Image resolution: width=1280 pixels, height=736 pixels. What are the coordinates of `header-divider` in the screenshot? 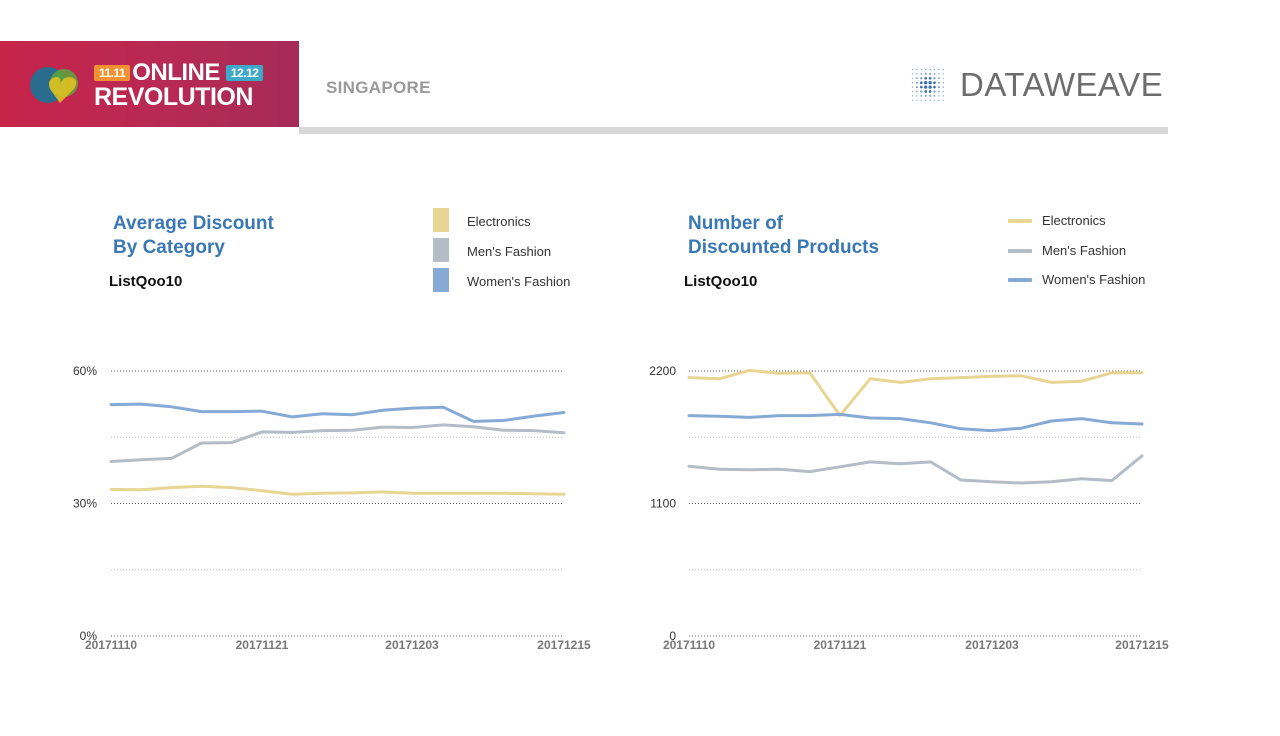 It's located at (733, 130).